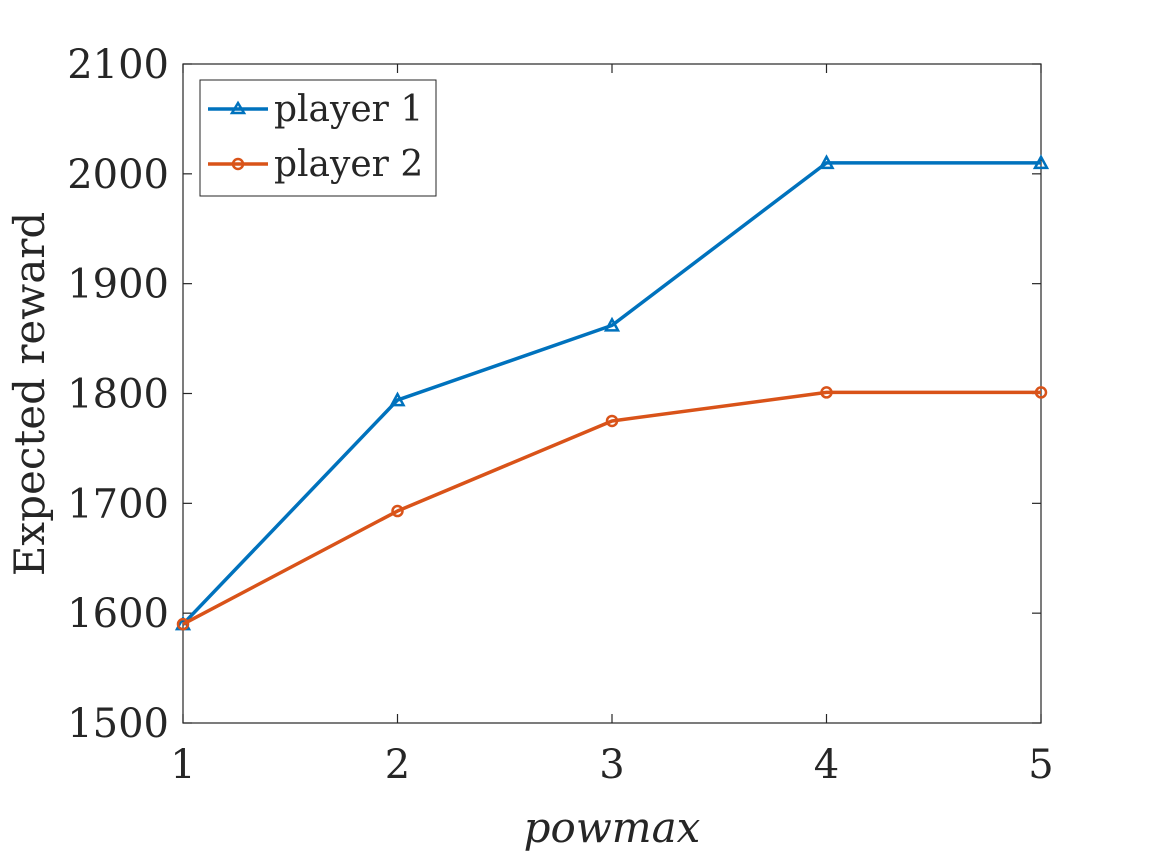 The width and height of the screenshot is (1151, 863). I want to click on legend: player 1 player 2, so click(318, 138).